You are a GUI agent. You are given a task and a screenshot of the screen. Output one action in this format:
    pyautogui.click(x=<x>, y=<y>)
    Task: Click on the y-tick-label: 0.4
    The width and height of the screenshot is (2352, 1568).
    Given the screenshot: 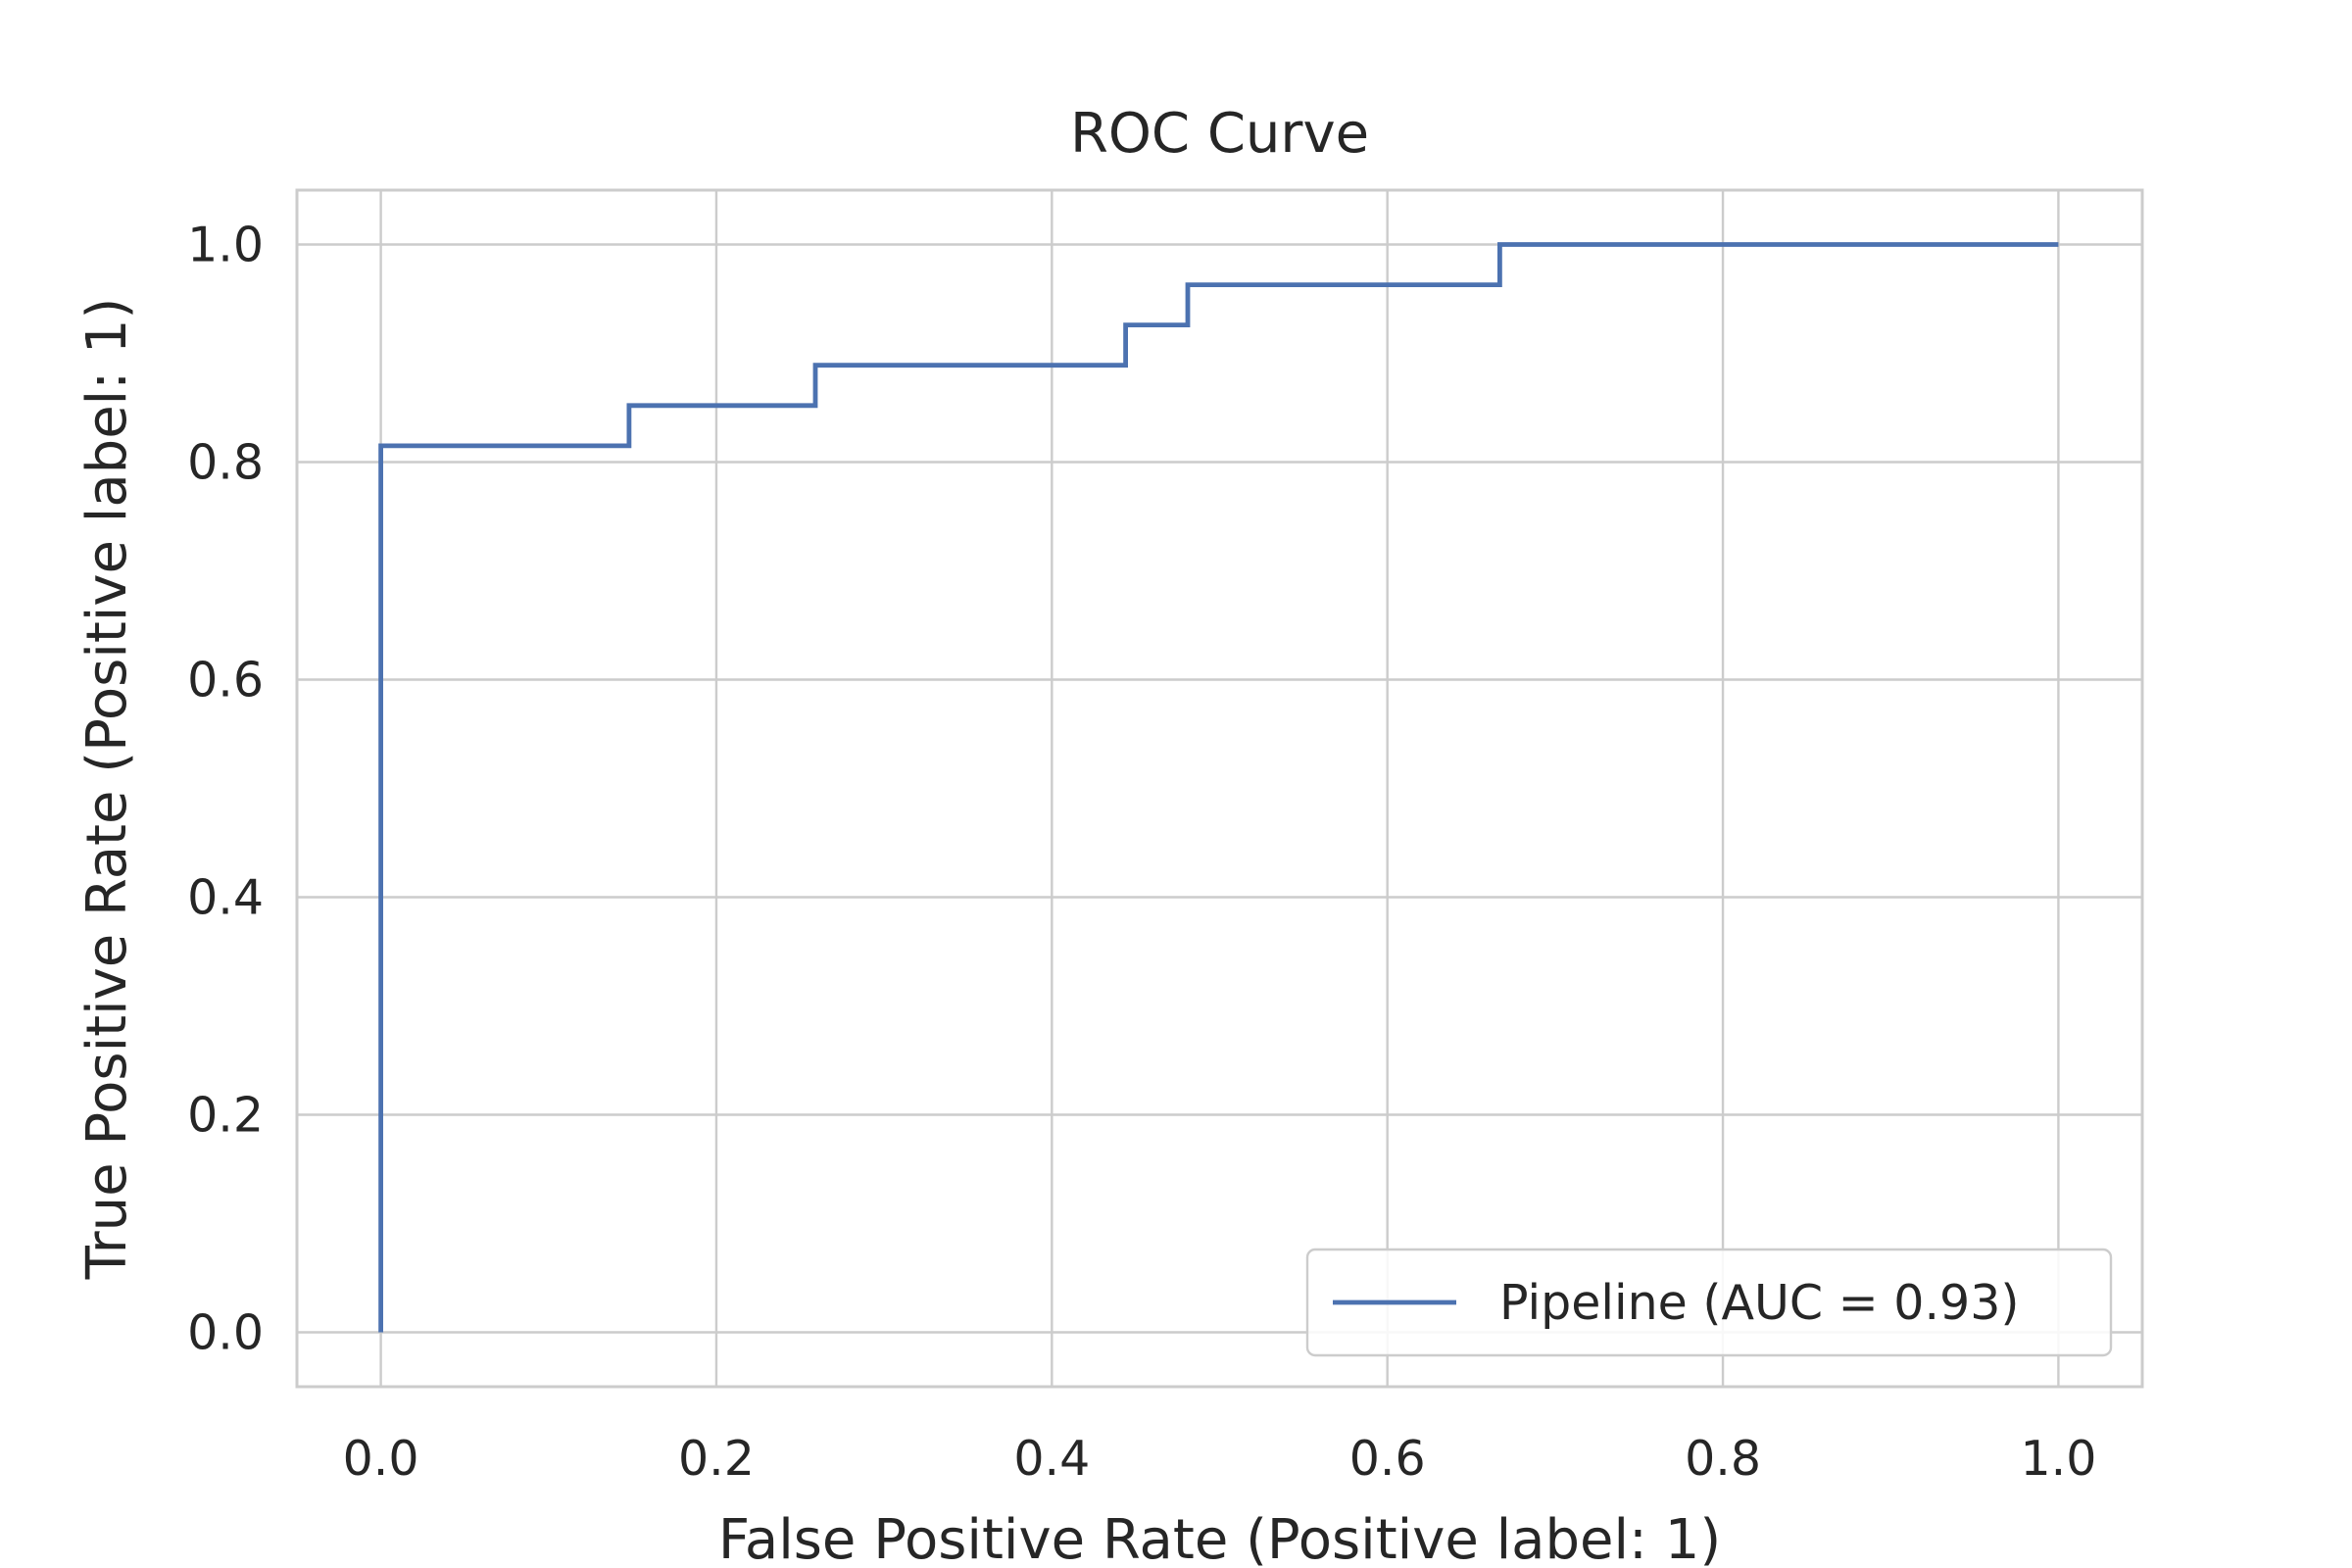 What is the action you would take?
    pyautogui.click(x=225, y=898)
    